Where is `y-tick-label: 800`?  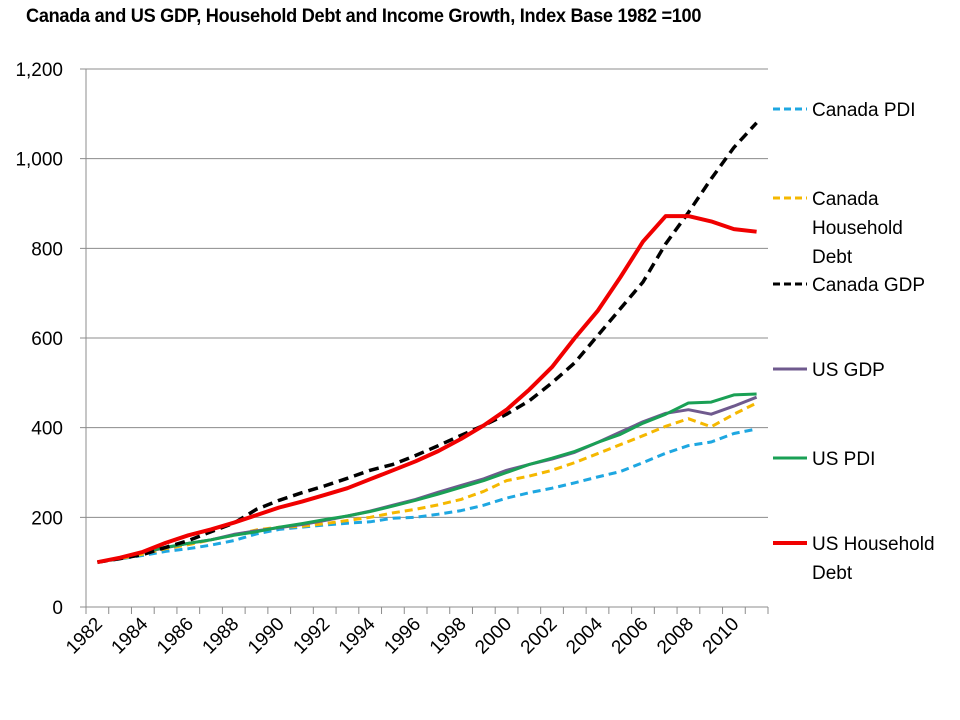 y-tick-label: 800 is located at coordinates (47, 249).